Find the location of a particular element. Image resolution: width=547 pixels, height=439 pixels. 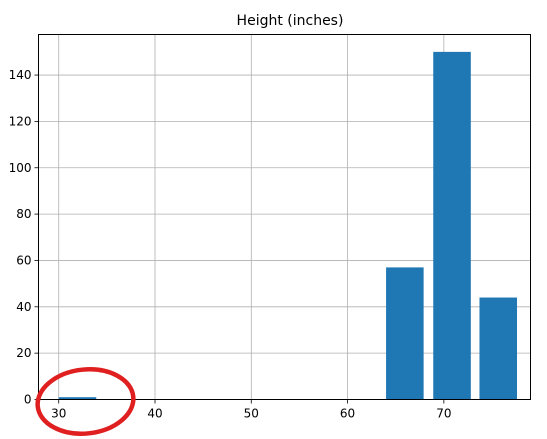

x-tick-label: 30 is located at coordinates (58, 414).